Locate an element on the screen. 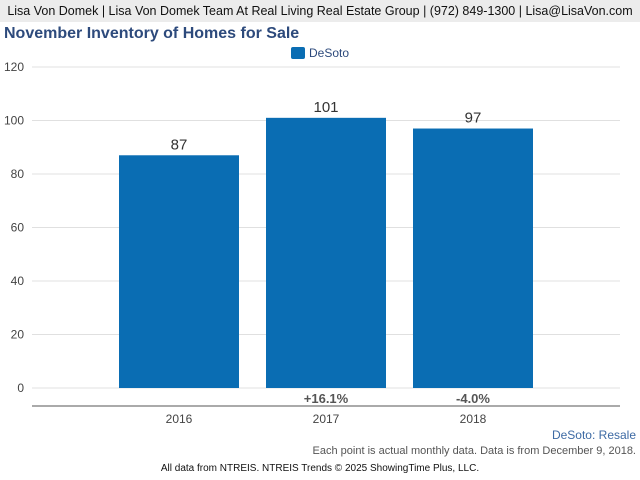 Image resolution: width=640 pixels, height=480 pixels. change-label: +16.1% is located at coordinates (326, 398).